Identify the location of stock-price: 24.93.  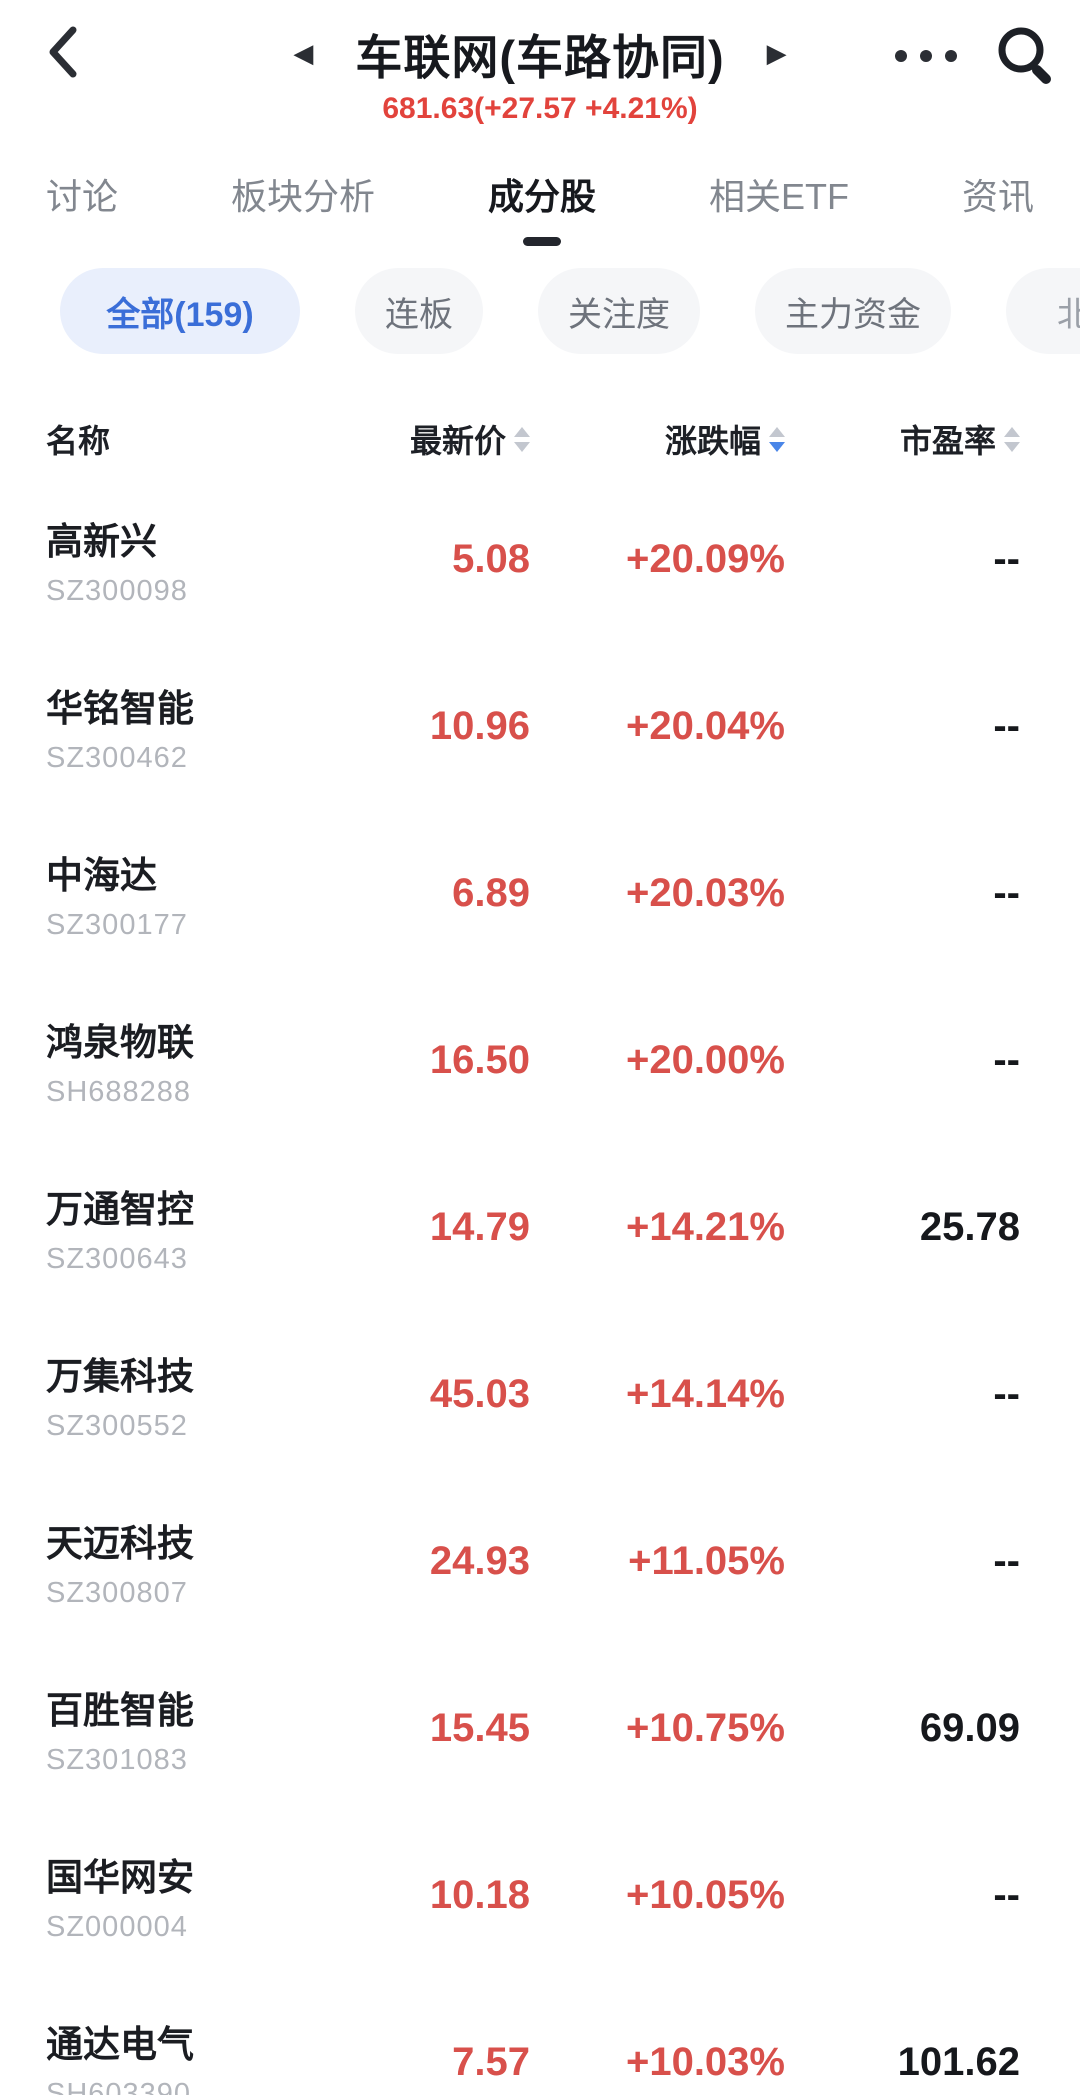
(479, 1561).